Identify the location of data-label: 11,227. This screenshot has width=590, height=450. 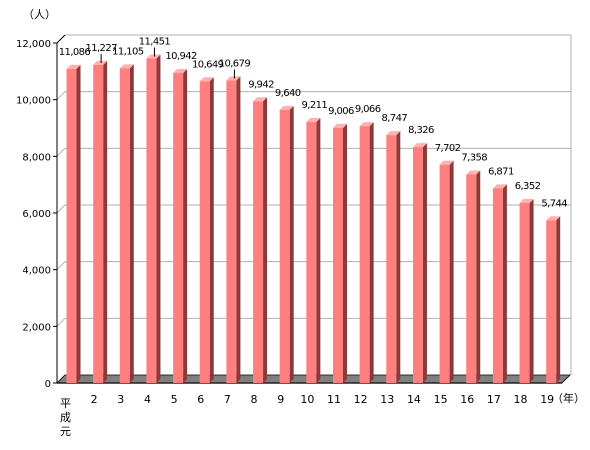
(101, 48).